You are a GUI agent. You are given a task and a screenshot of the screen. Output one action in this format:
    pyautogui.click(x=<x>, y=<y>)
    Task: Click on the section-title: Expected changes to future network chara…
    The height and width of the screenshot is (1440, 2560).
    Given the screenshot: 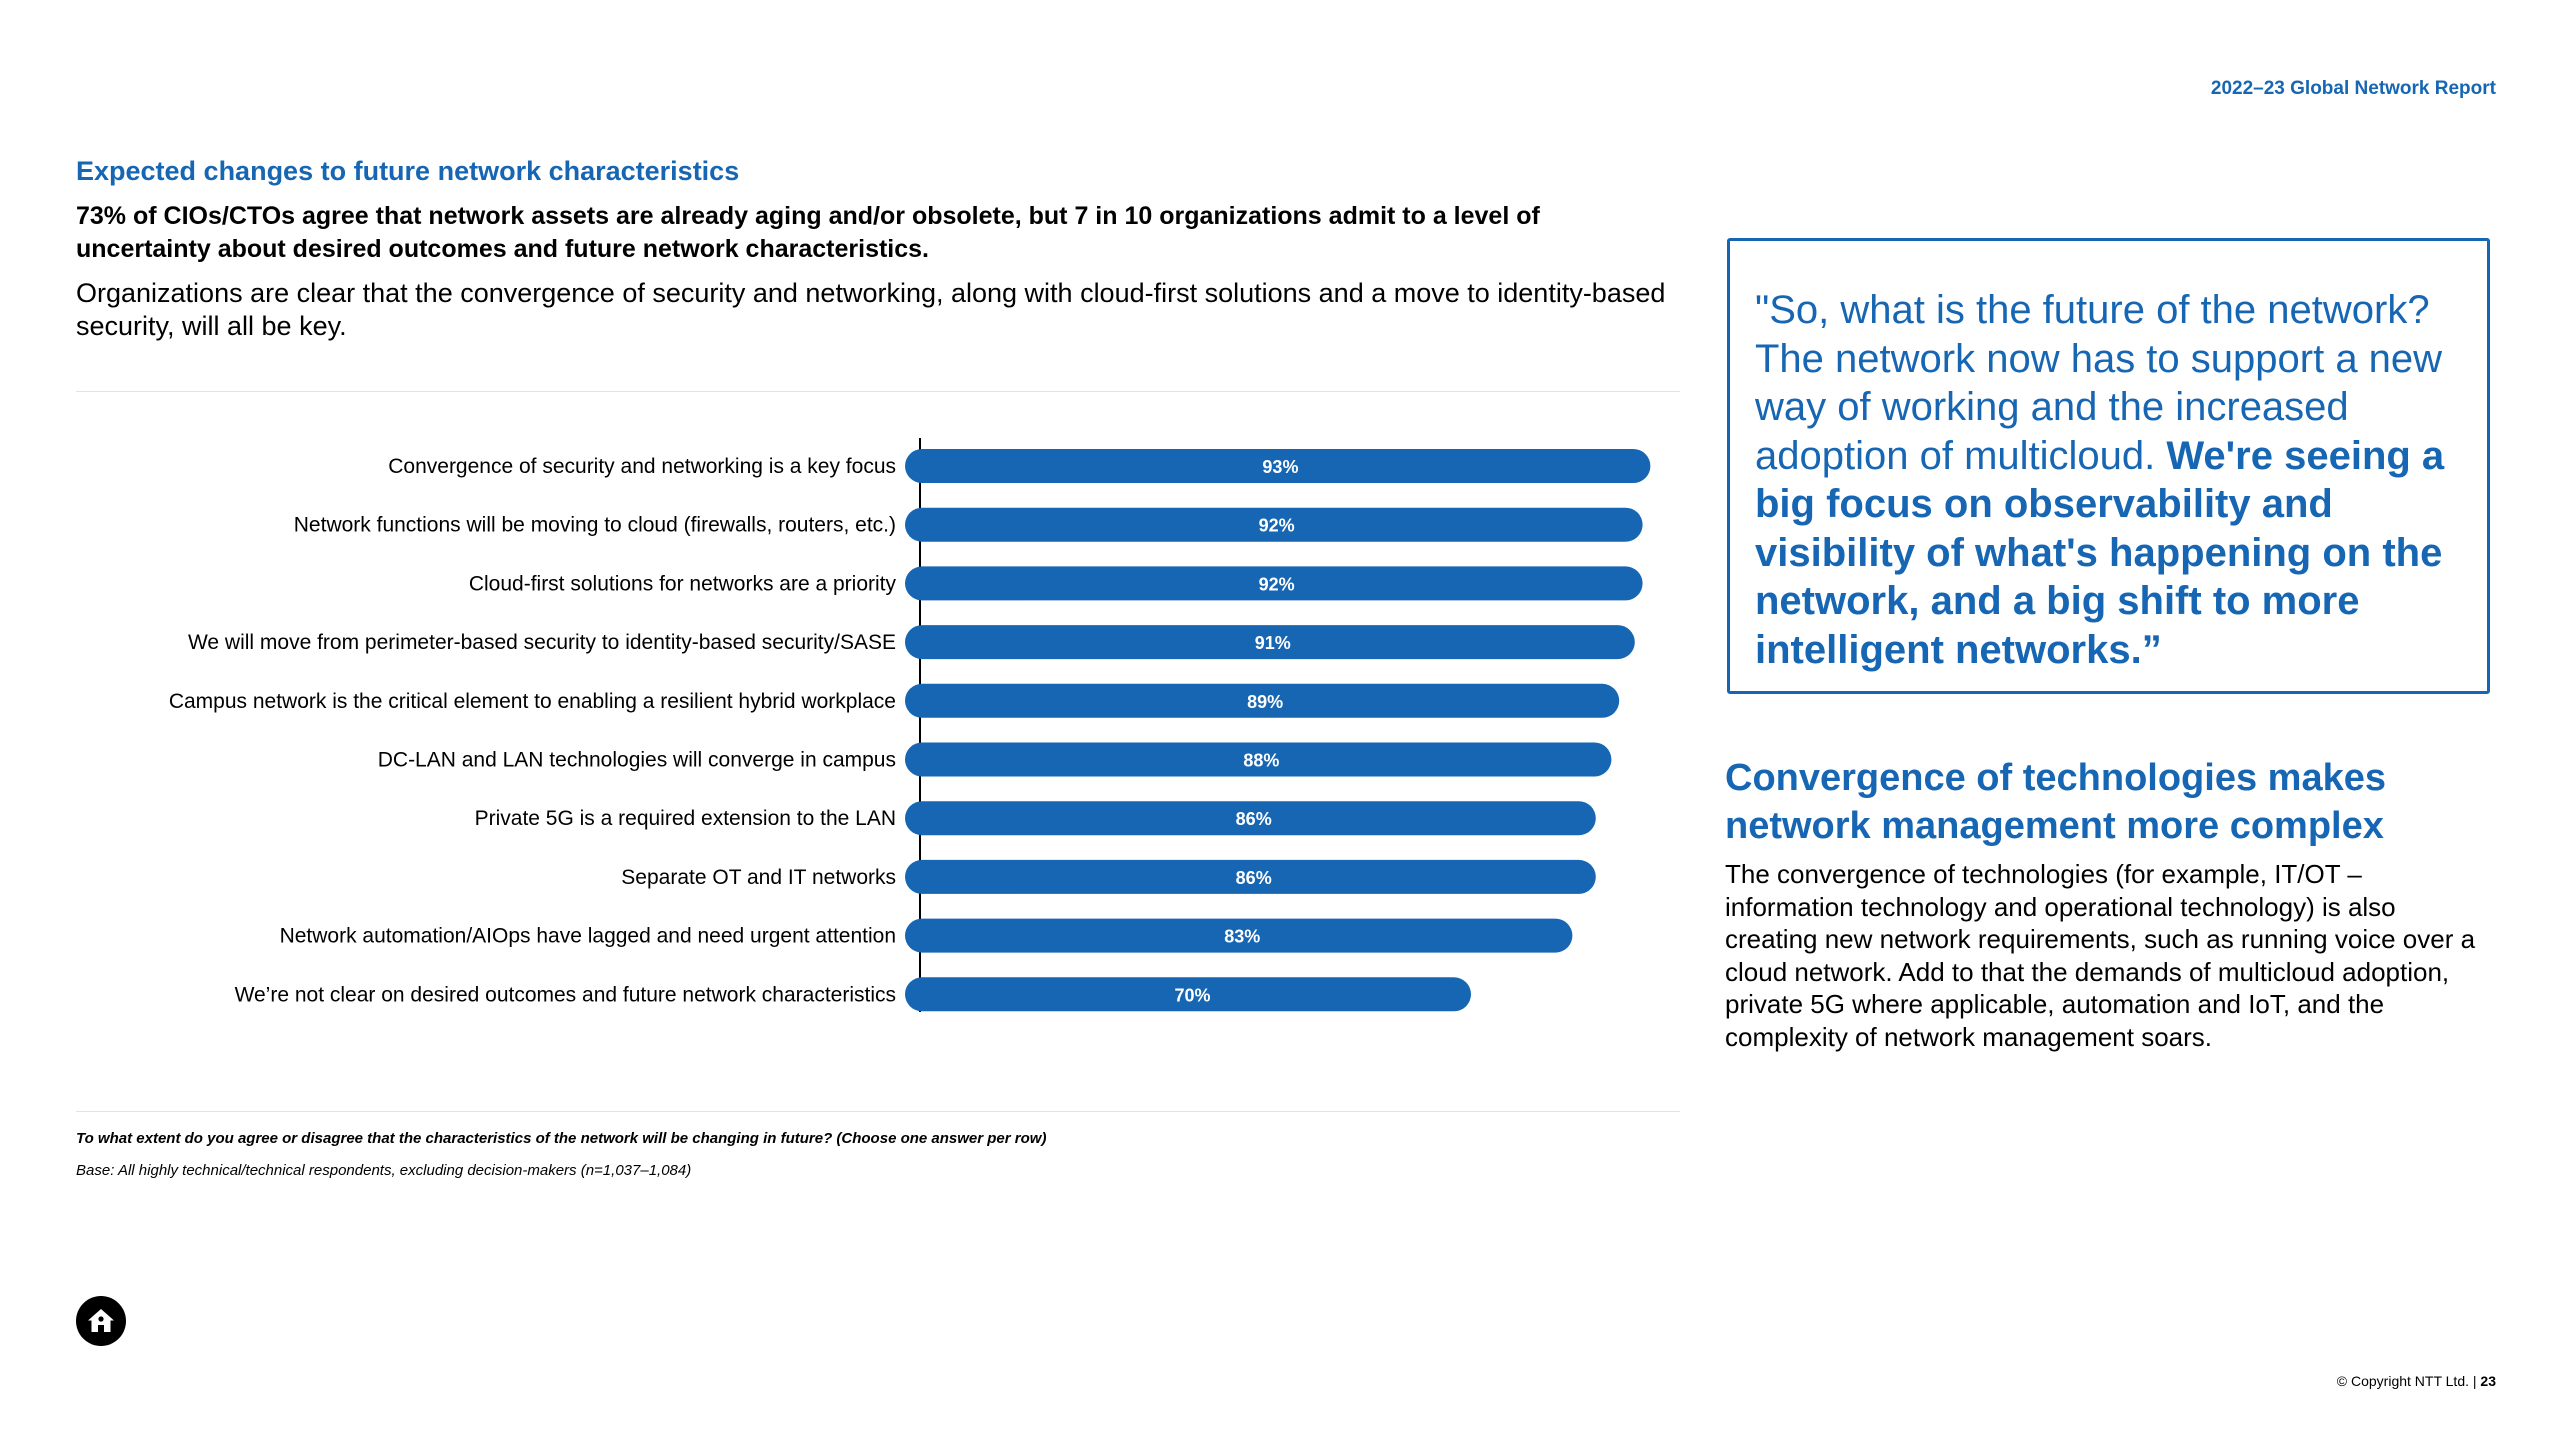 What is the action you would take?
    pyautogui.click(x=408, y=171)
    